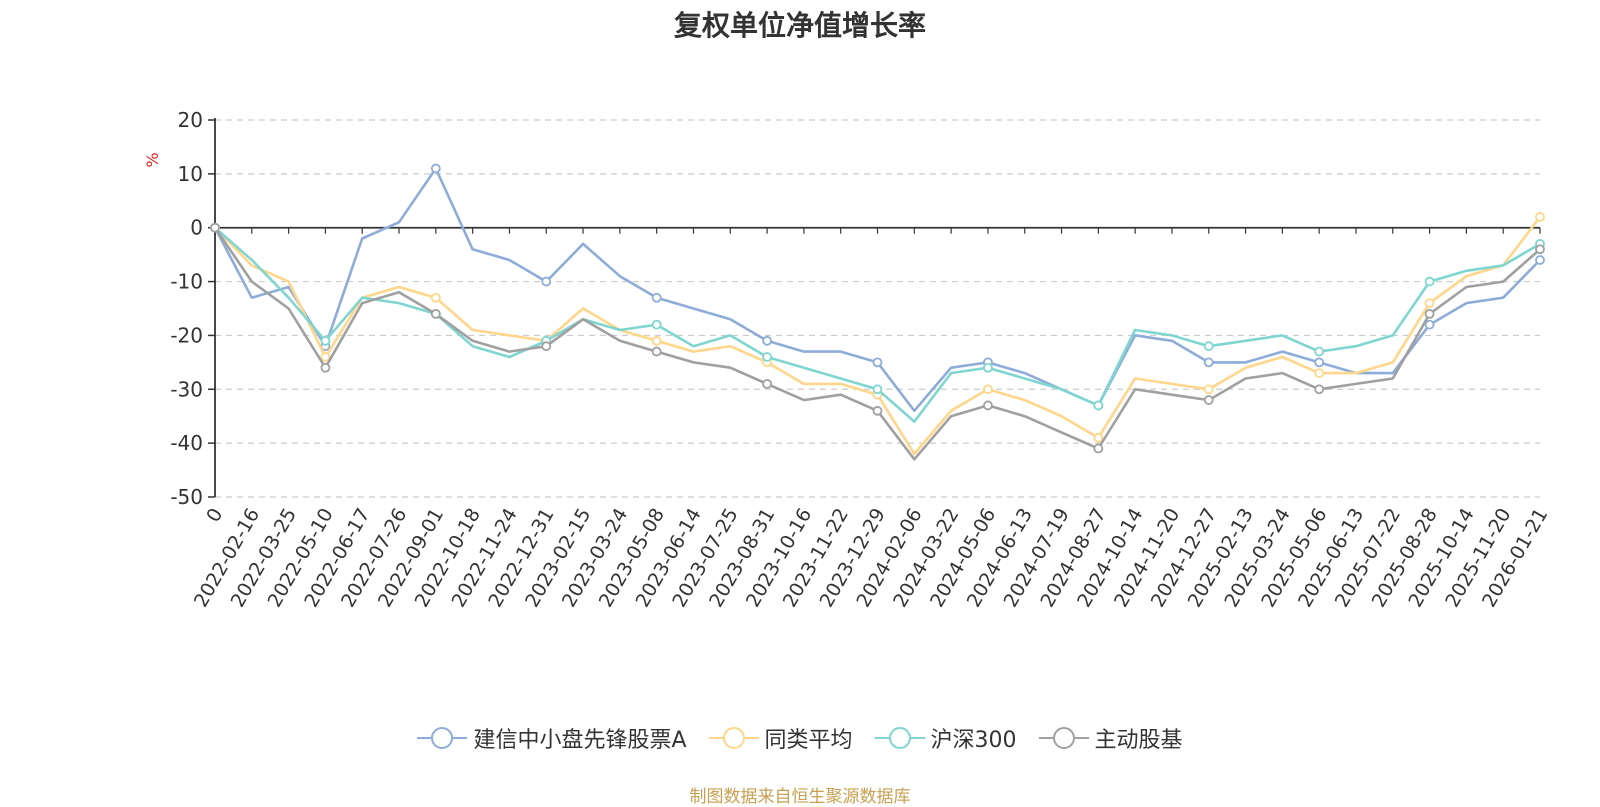  I want to click on y-tick-label: 20, so click(190, 120).